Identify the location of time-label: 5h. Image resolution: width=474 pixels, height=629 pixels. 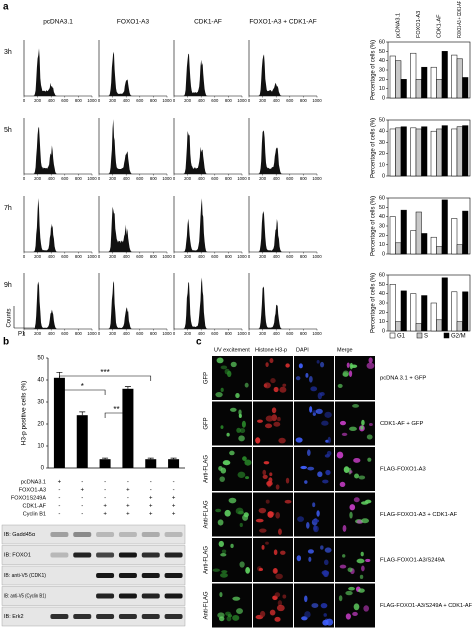
(8, 130).